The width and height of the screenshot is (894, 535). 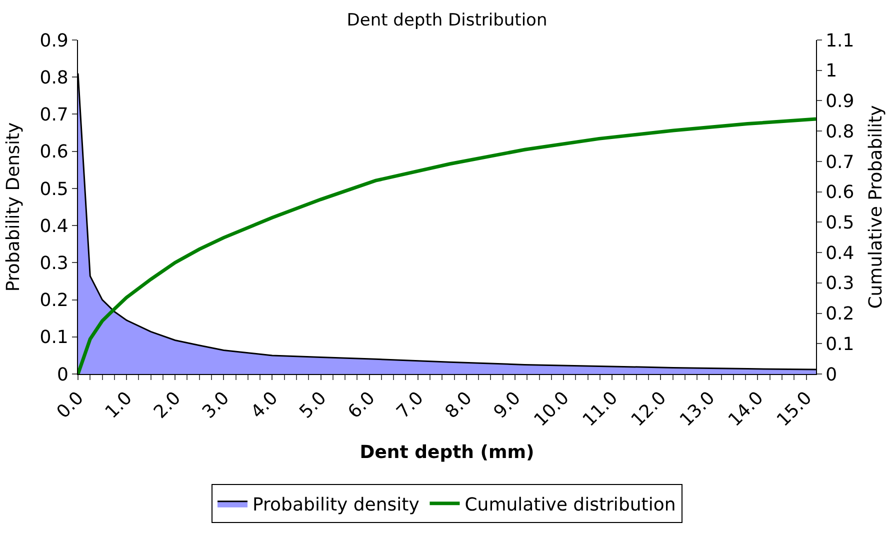 What do you see at coordinates (840, 314) in the screenshot?
I see `y2-tick-label: 0.2` at bounding box center [840, 314].